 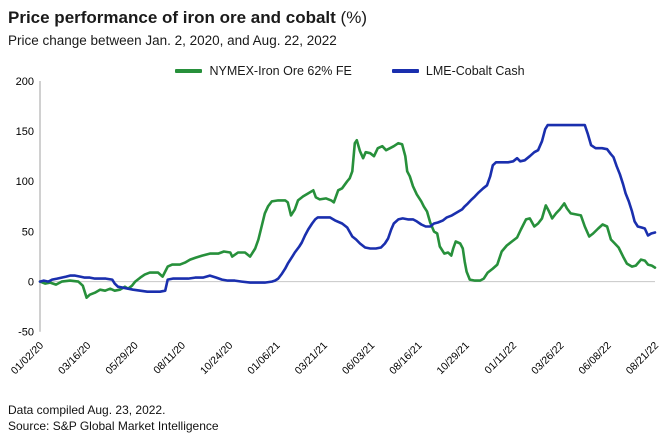 I want to click on chart-title-unit: (%), so click(x=351, y=17).